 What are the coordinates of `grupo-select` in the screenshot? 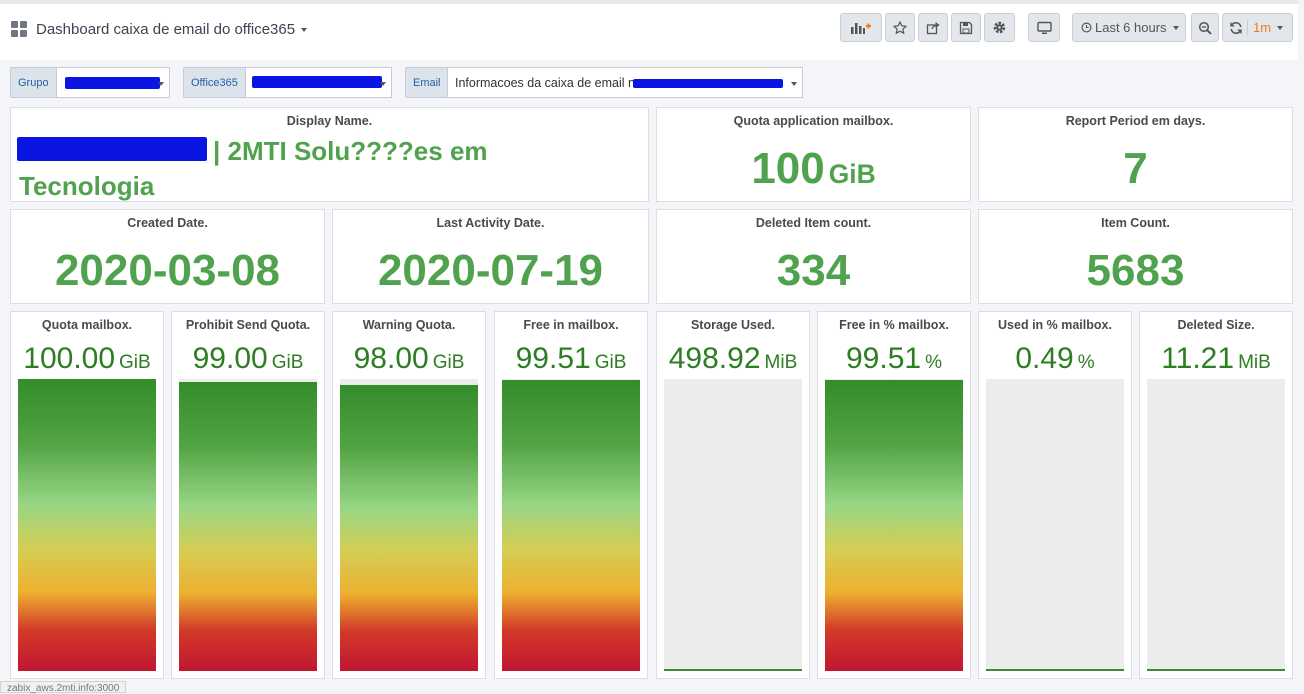 It's located at (113, 82).